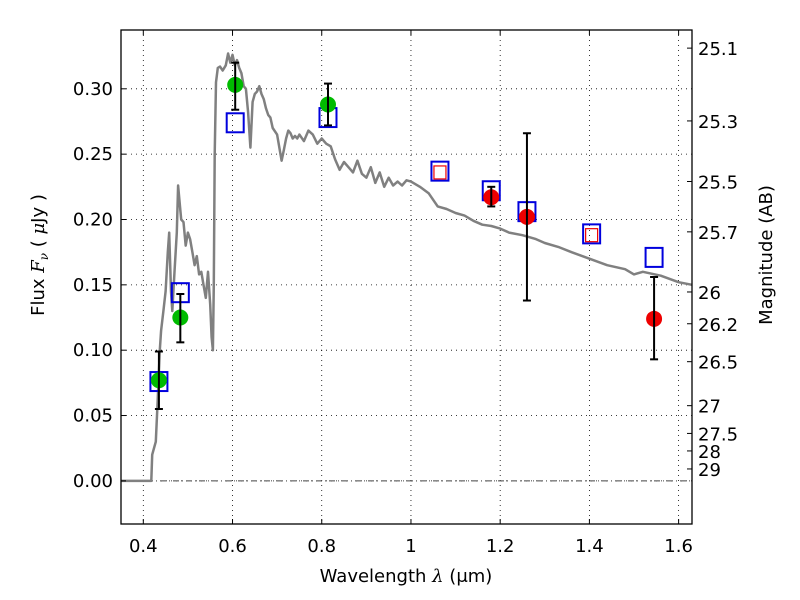  What do you see at coordinates (709, 470) in the screenshot?
I see `y2-tick-label: 29` at bounding box center [709, 470].